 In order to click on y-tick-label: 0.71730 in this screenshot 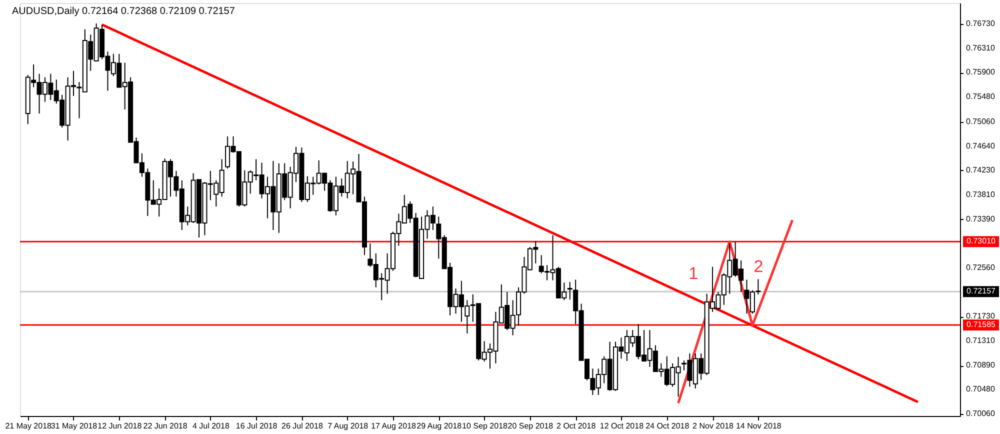, I will do `click(981, 316)`.